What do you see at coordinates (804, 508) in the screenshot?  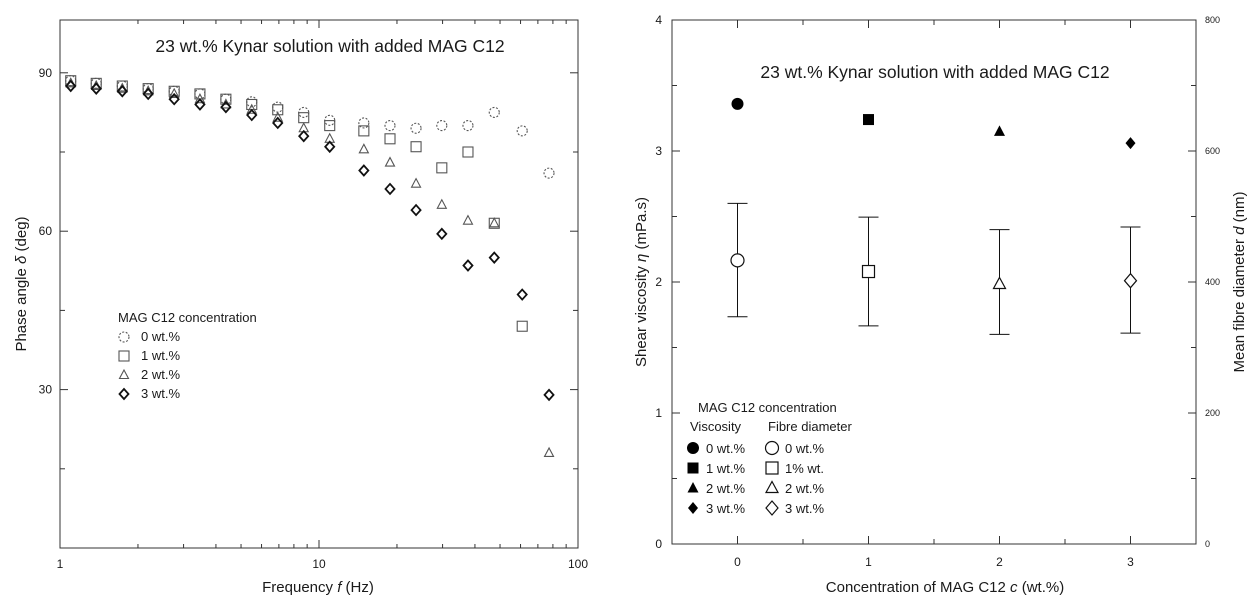 I see `right-legend-diameter-label: 3 wt.%` at bounding box center [804, 508].